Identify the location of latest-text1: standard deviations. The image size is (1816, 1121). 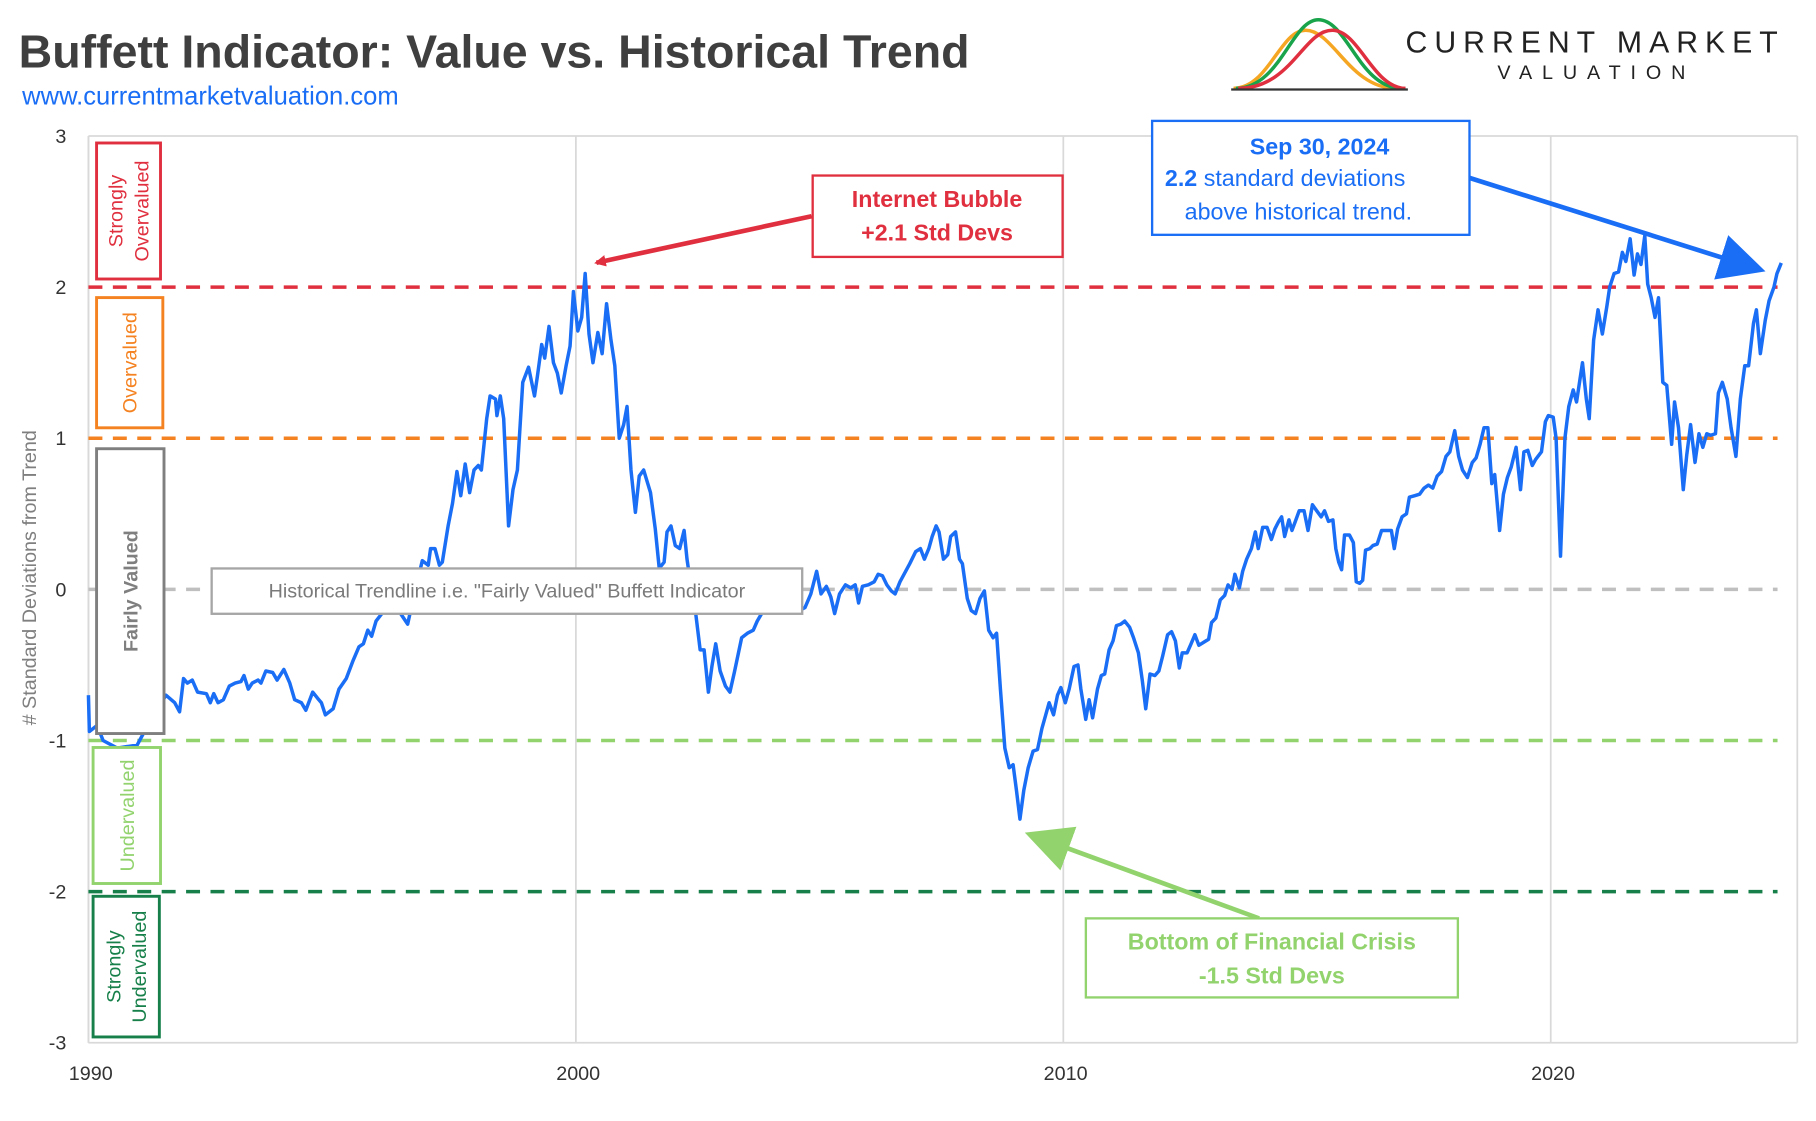
(1301, 178).